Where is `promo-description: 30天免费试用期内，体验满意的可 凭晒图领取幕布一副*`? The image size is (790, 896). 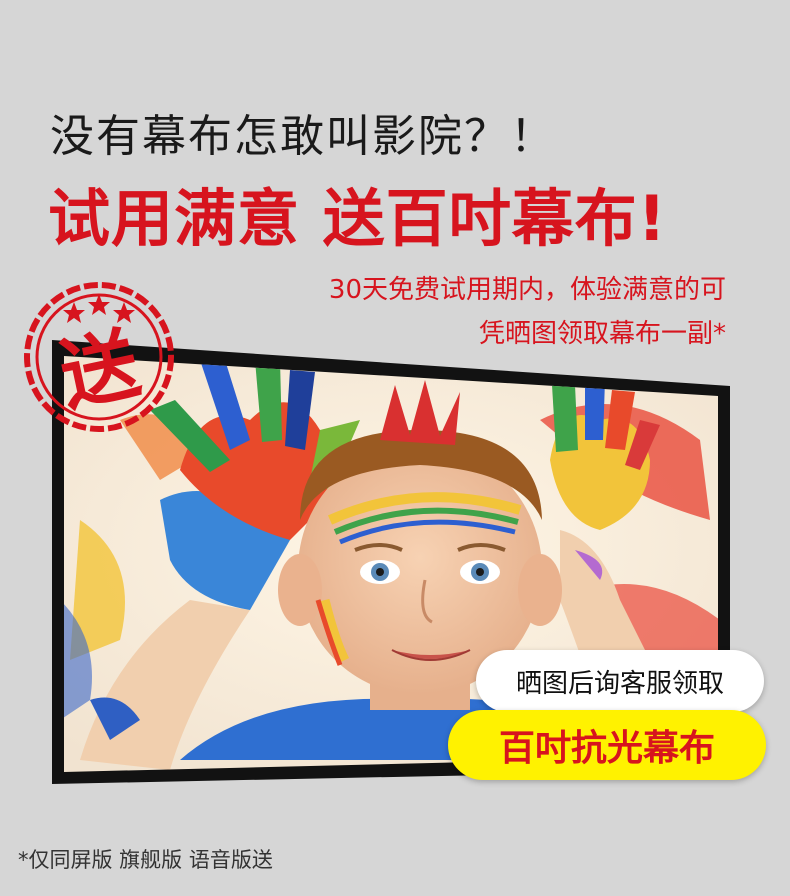 promo-description: 30天免费试用期内，体验满意的可 凭晒图领取幕布一副* is located at coordinates (527, 312).